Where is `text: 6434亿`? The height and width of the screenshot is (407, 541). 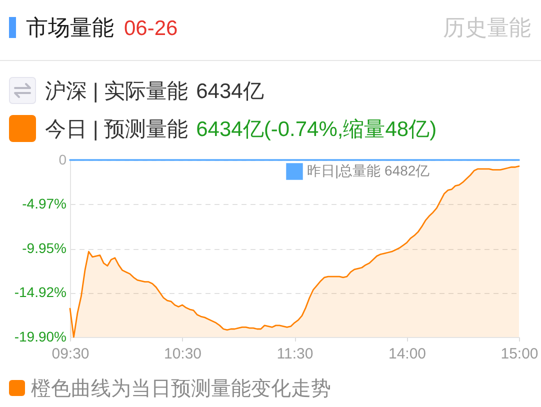
text: 6434亿 is located at coordinates (230, 91).